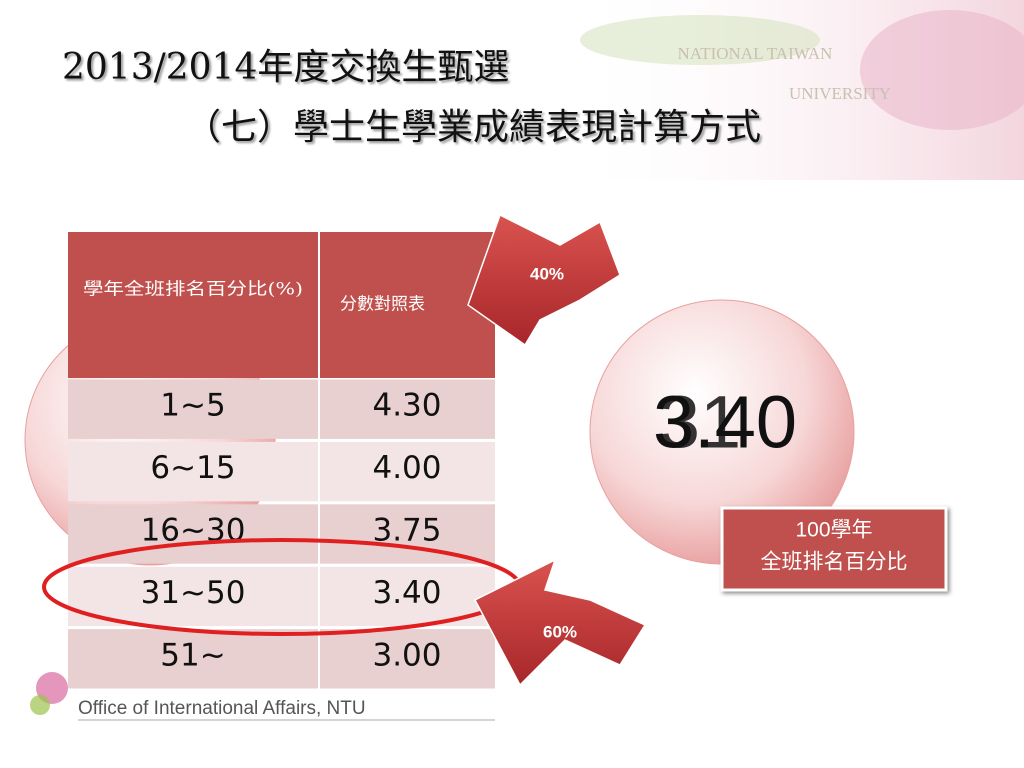 The image size is (1024, 768). What do you see at coordinates (406, 655) in the screenshot?
I see `cell-text: 3.00` at bounding box center [406, 655].